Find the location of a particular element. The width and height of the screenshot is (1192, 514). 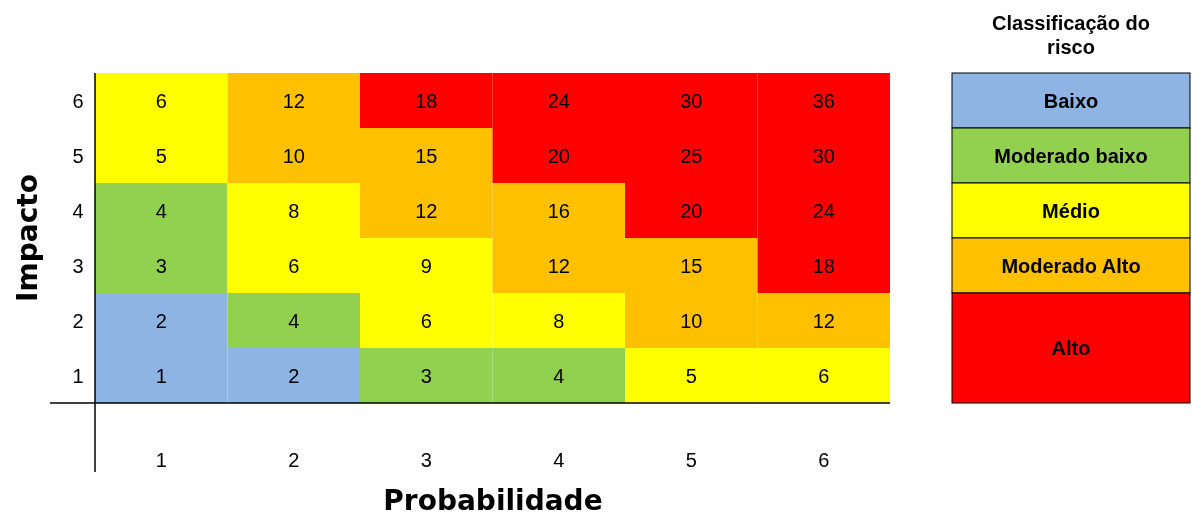

x-axis-title: Probabilidade is located at coordinates (493, 498).